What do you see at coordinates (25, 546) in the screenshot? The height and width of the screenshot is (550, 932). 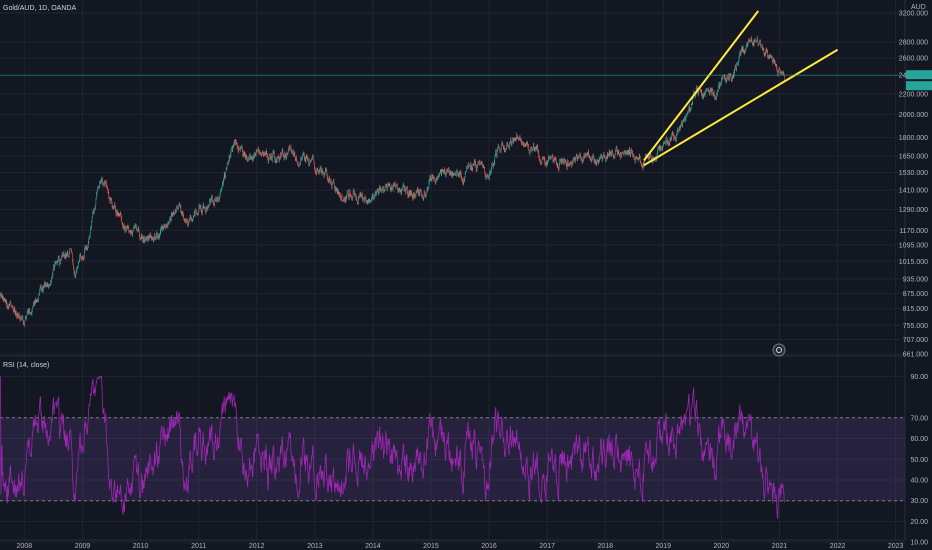 I see `time-tick-label: 2008` at bounding box center [25, 546].